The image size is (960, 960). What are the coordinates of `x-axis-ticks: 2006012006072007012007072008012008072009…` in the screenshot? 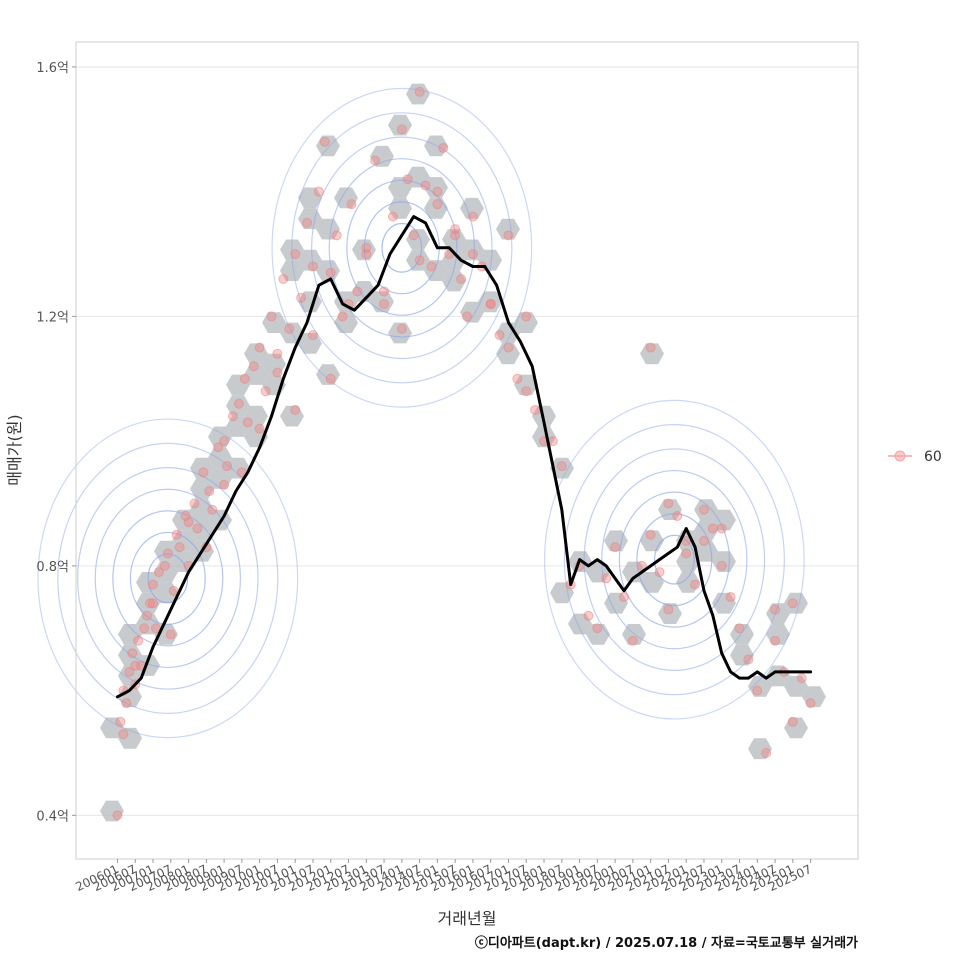 It's located at (443, 876).